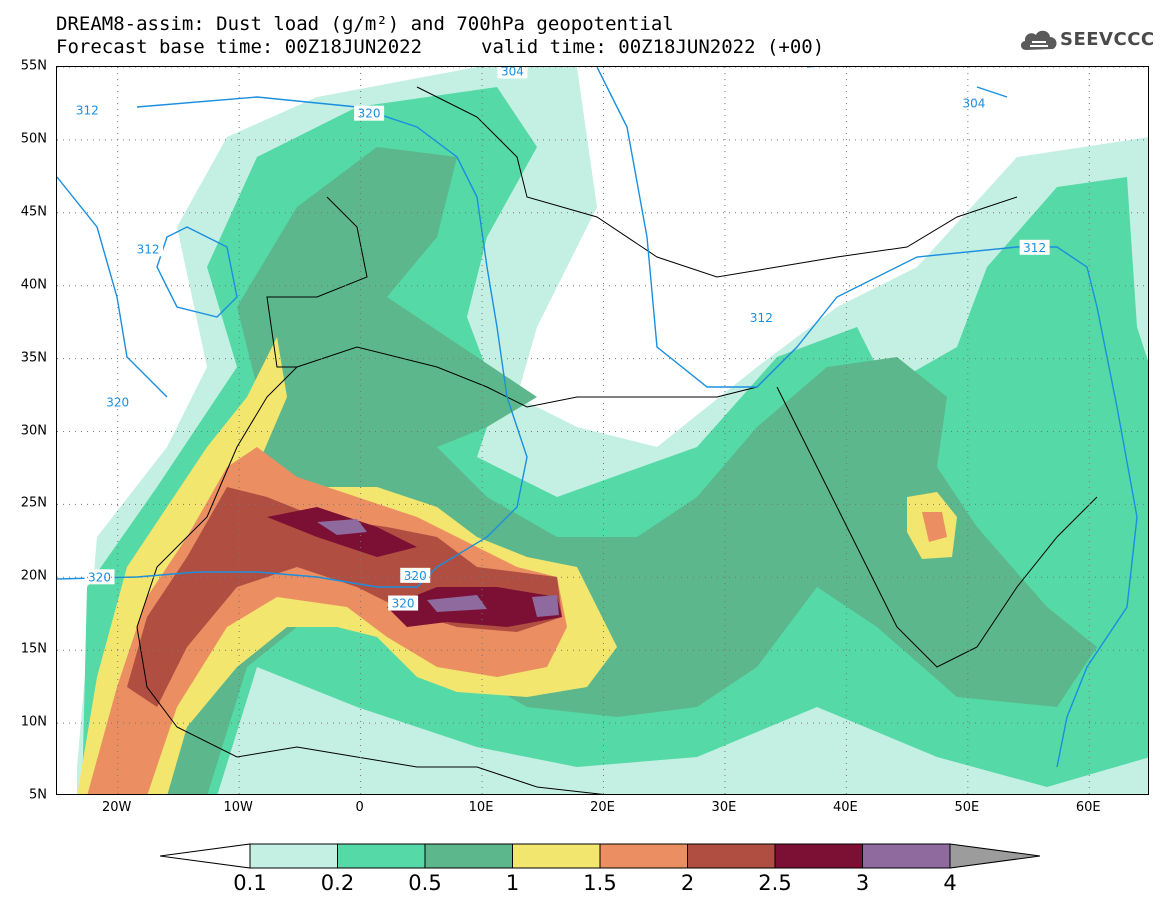  I want to click on isoline-320-west, so click(112, 287).